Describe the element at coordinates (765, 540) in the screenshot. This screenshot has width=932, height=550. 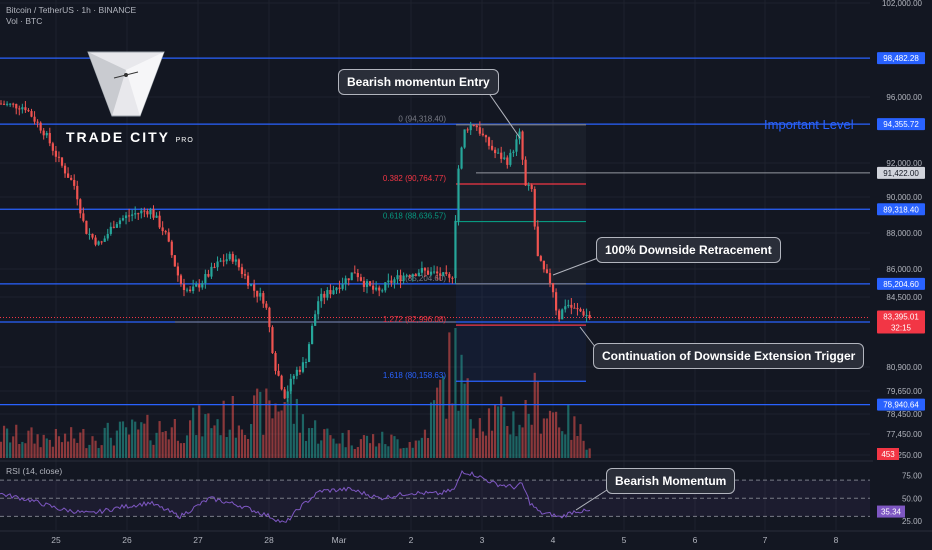
I see `time-label-10: 7` at that location.